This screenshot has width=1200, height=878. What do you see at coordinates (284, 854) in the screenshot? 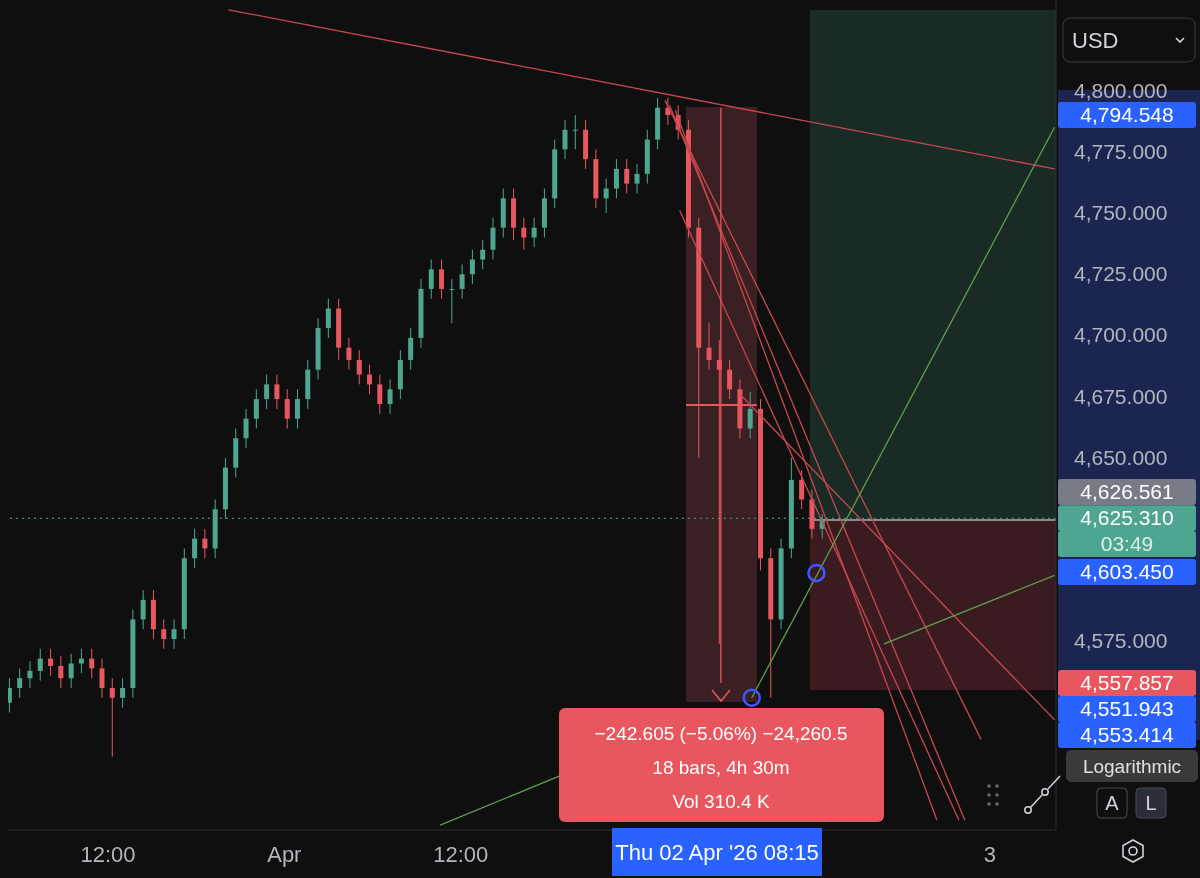
I see `x-tick-label: Apr` at bounding box center [284, 854].